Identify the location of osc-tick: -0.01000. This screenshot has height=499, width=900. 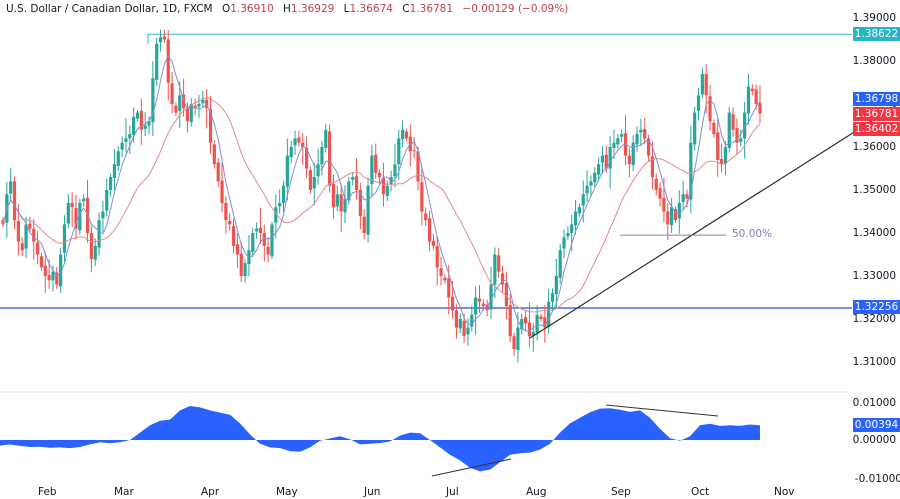
(877, 479).